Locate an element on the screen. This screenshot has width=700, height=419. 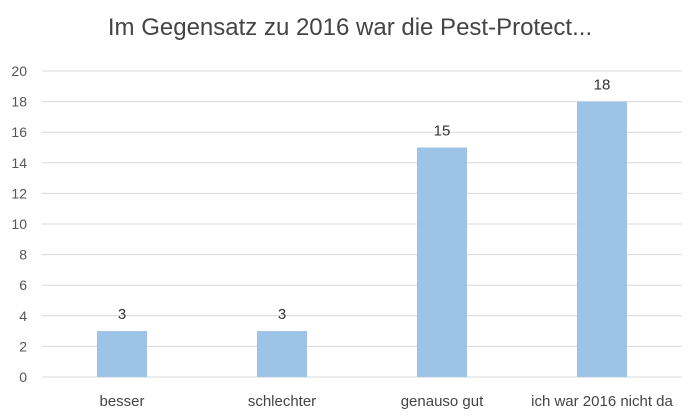
y-tick-label: 2 is located at coordinates (23, 346).